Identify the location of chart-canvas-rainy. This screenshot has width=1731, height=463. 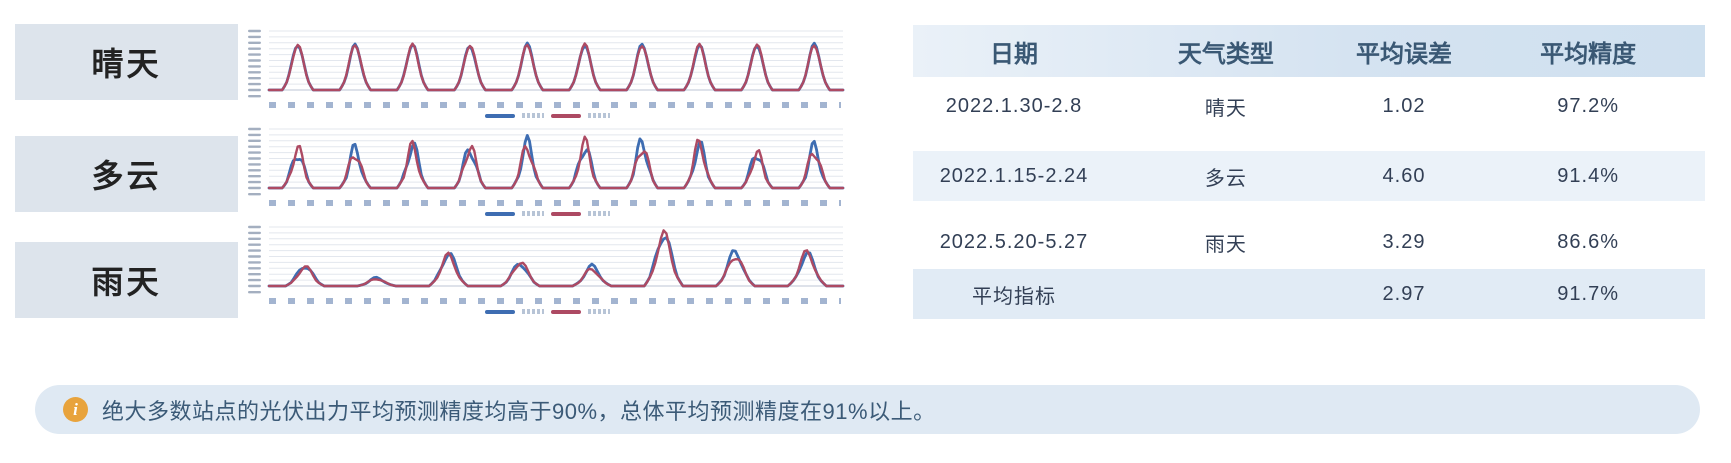
(546, 259).